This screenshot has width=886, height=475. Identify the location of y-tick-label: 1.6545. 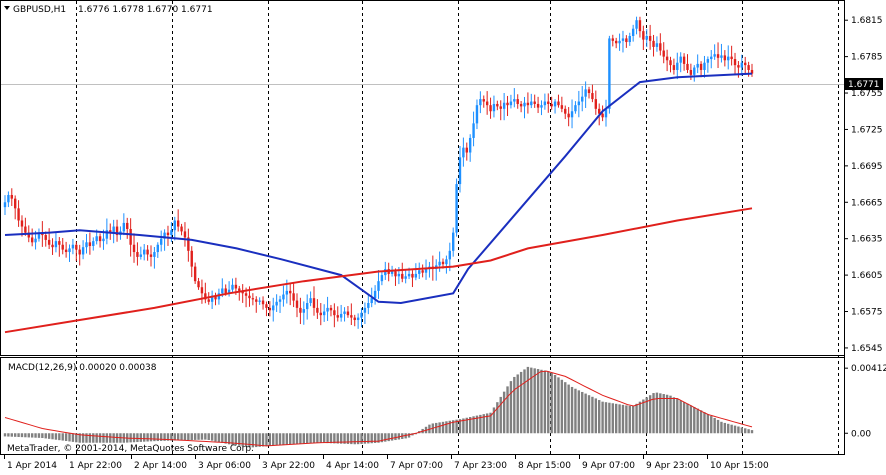
(867, 349).